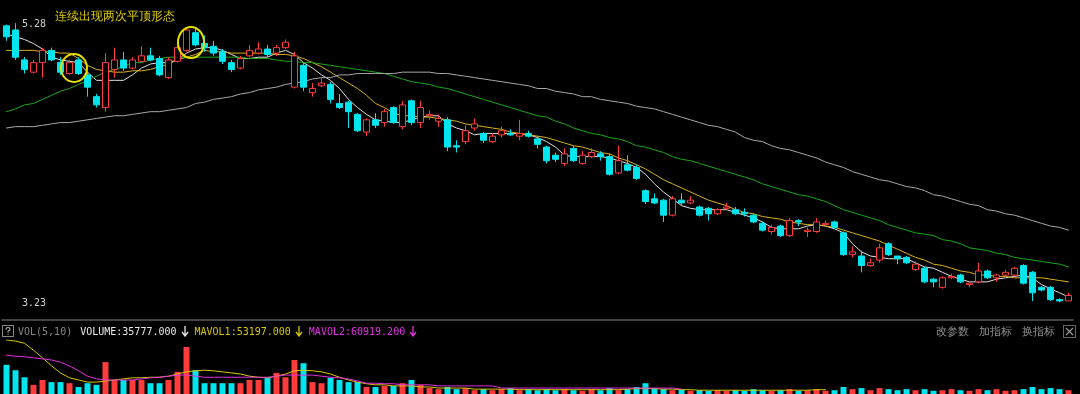 This screenshot has height=394, width=1080. Describe the element at coordinates (995, 331) in the screenshot. I see `text: 加指标` at that location.